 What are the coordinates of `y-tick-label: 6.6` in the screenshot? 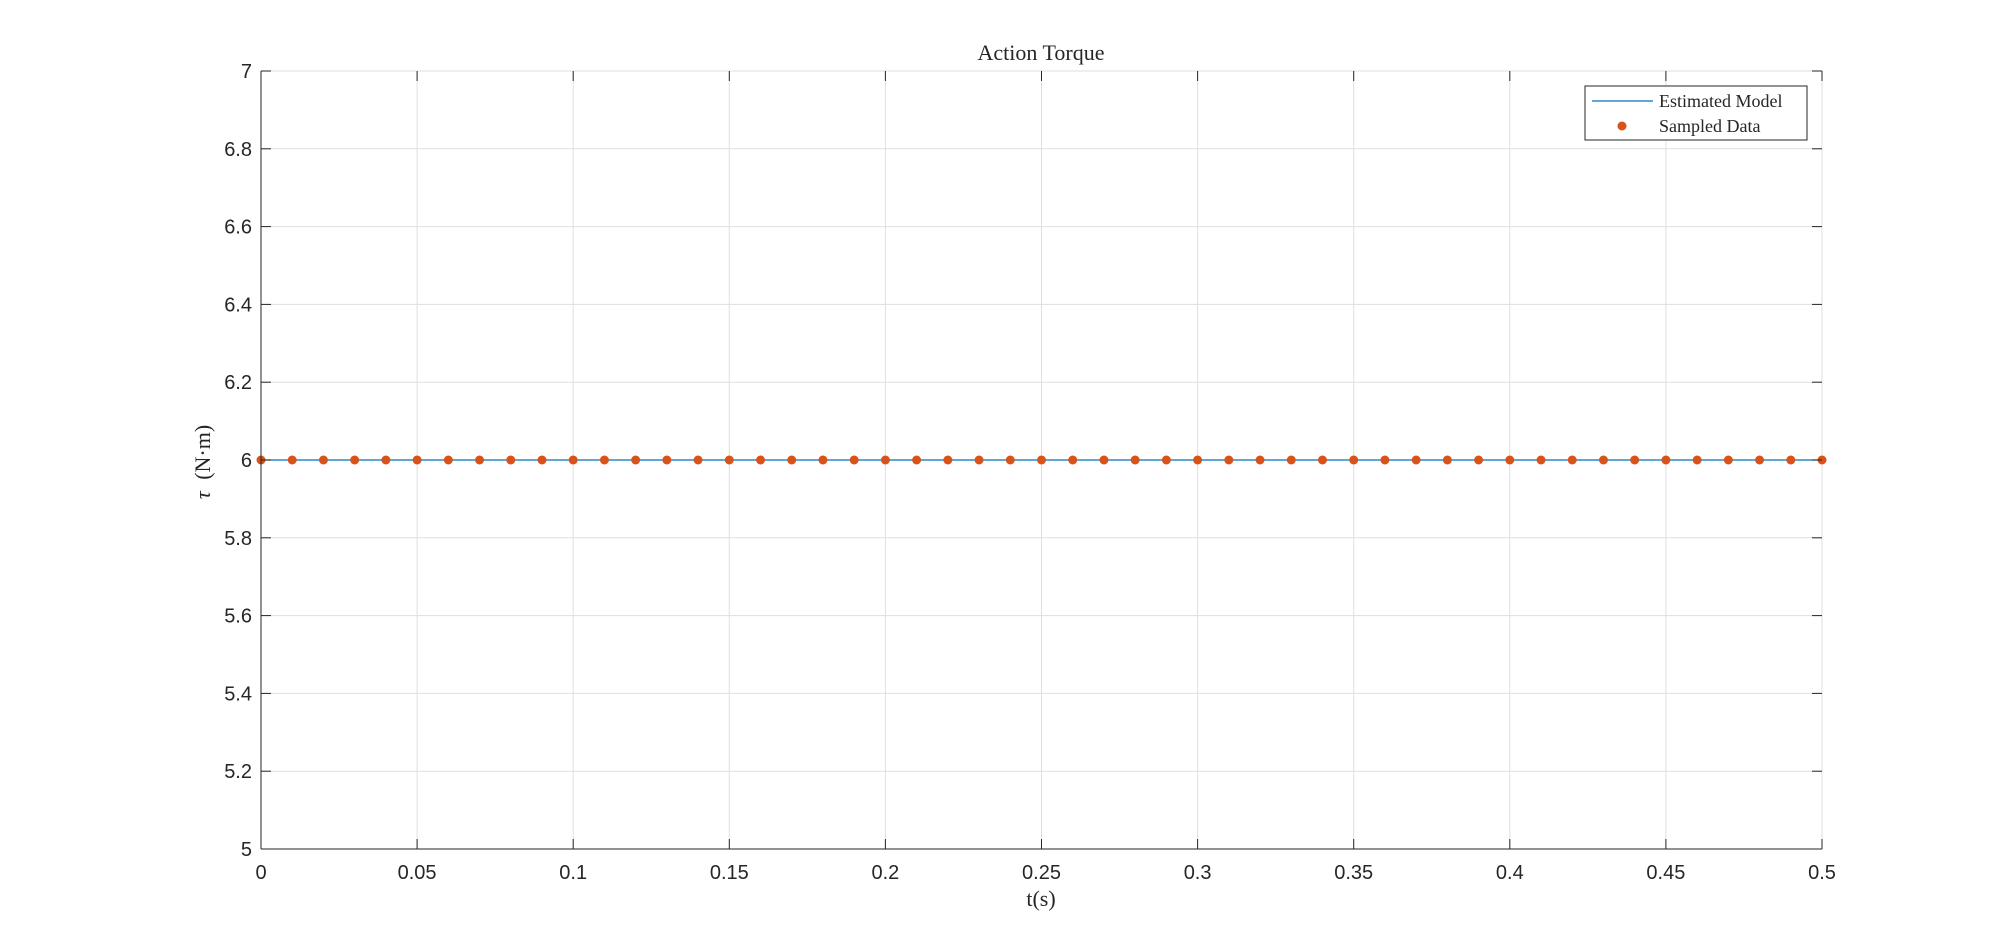 It's located at (238, 228).